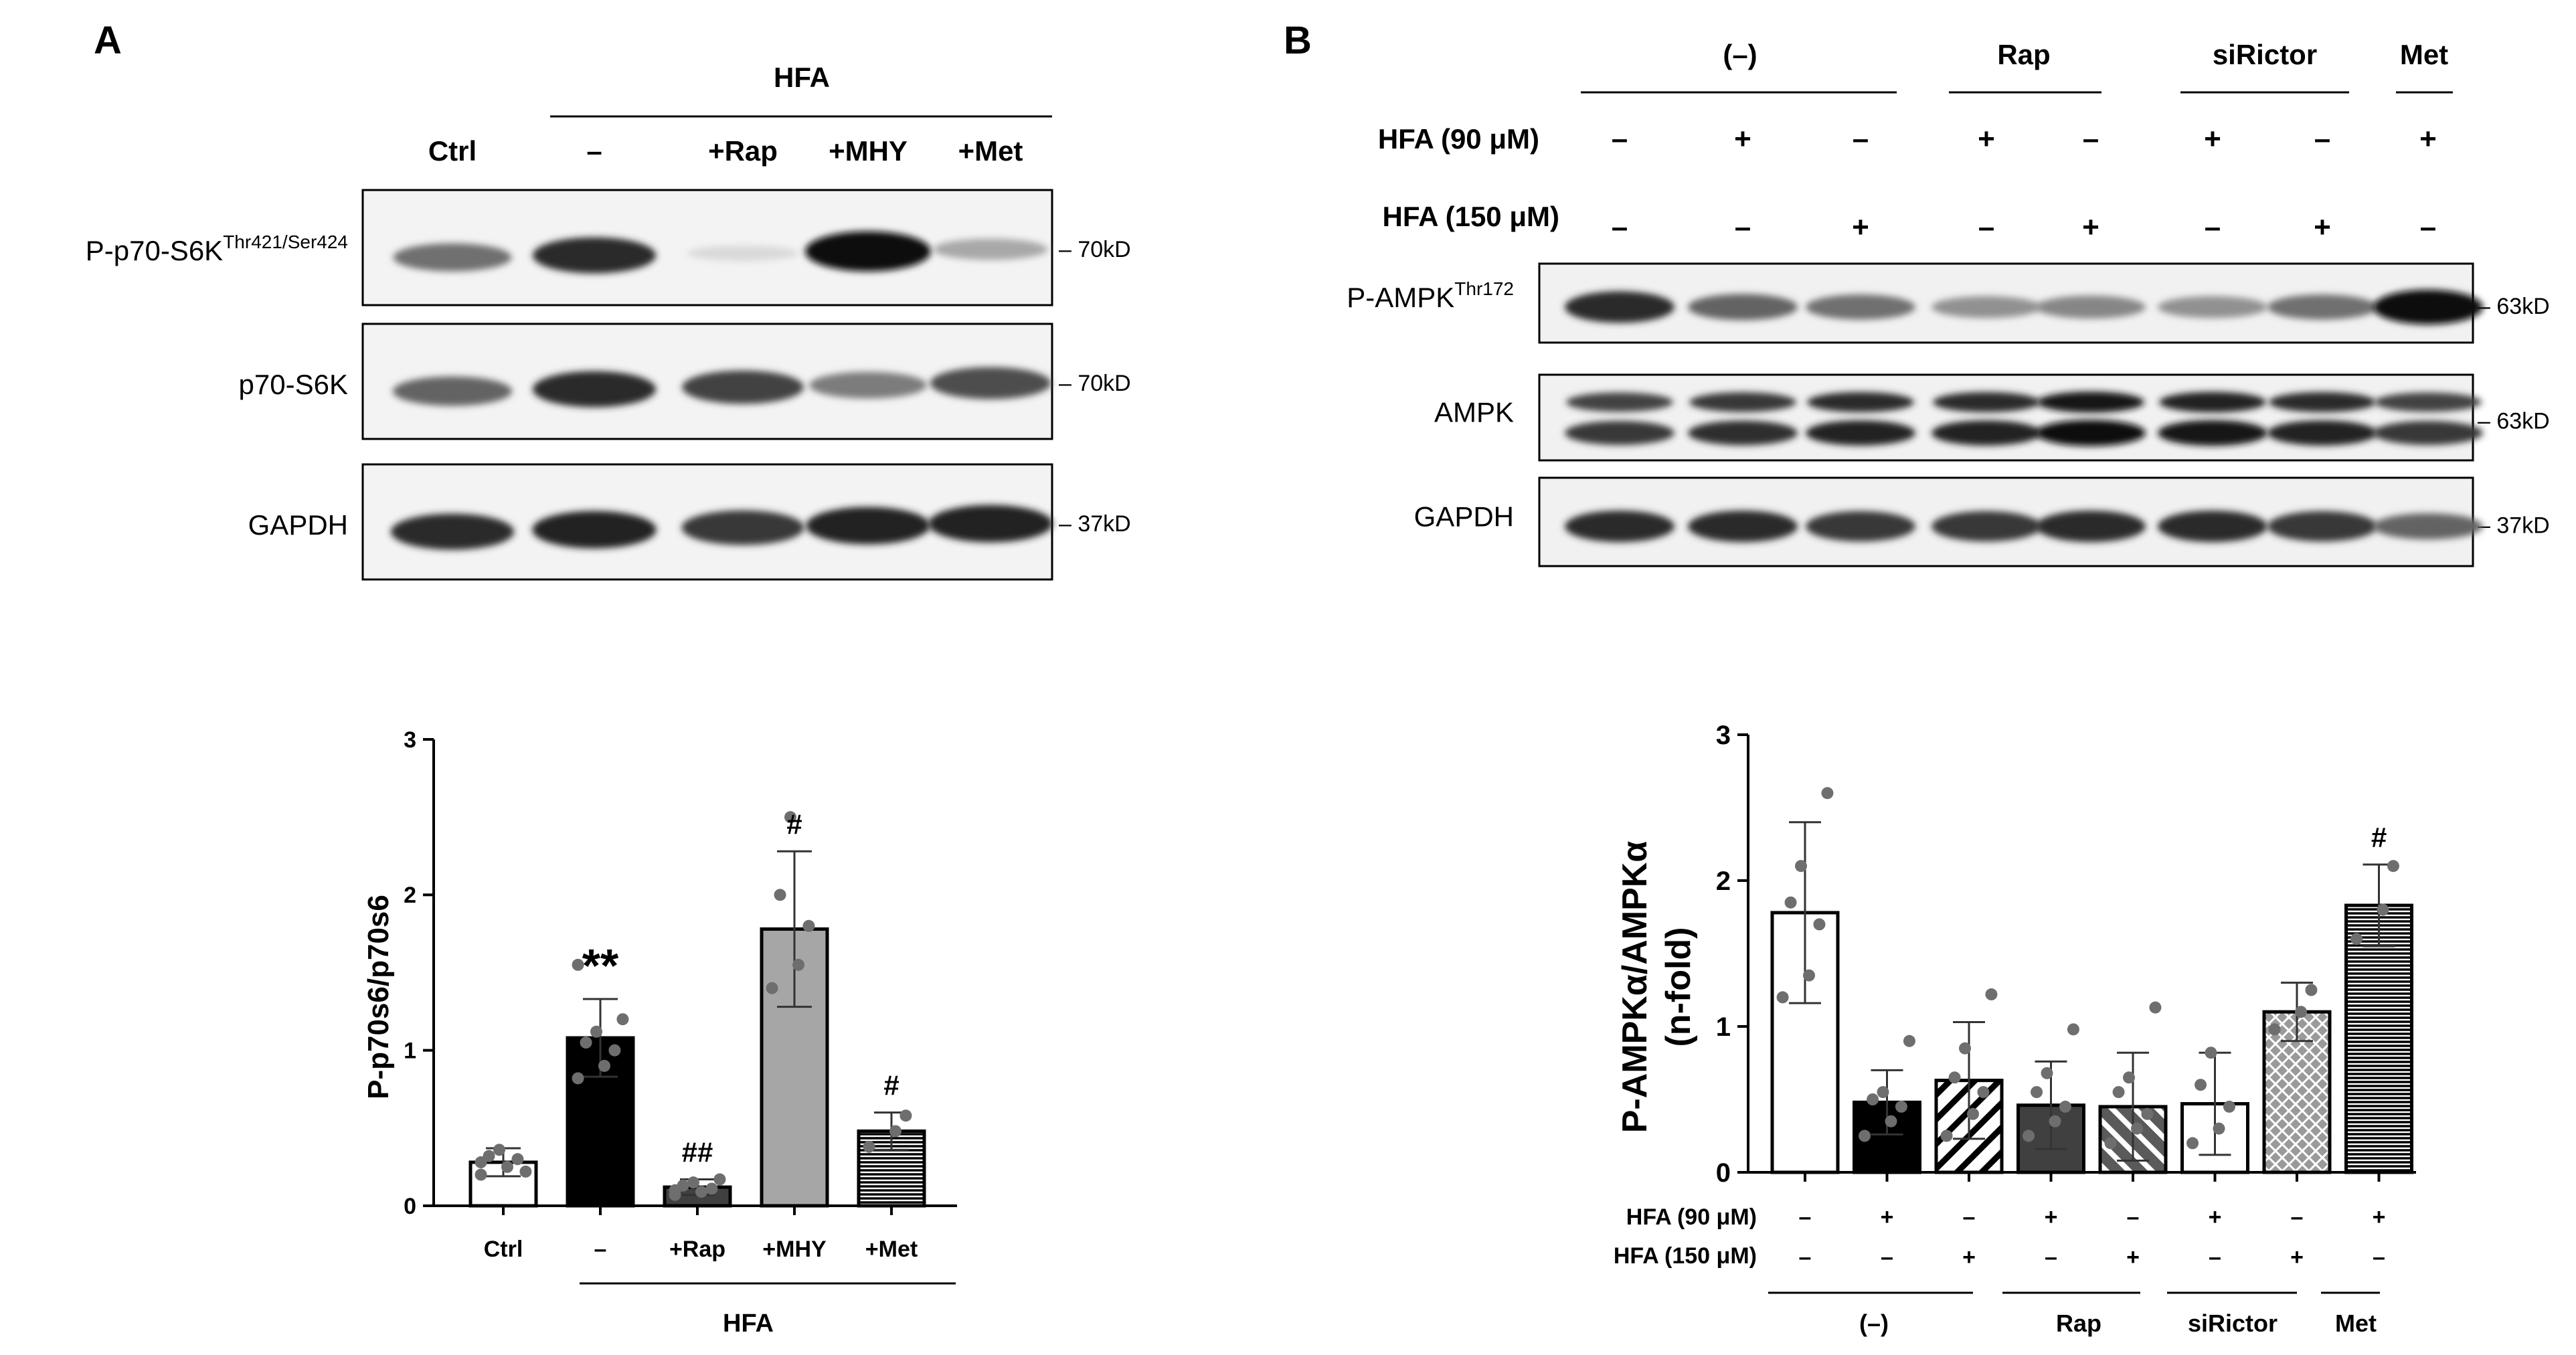  I want to click on y-tick-label: 1, so click(410, 1051).